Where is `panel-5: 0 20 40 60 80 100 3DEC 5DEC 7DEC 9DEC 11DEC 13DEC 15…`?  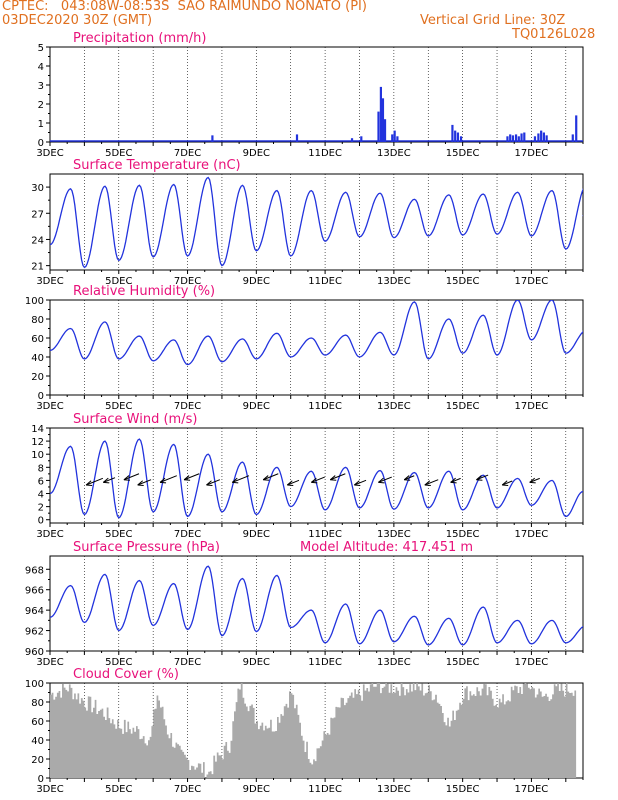 panel-5: 0 20 40 60 80 100 3DEC 5DEC 7DEC 9DEC 11DEC 13DEC 15… is located at coordinates (304, 731).